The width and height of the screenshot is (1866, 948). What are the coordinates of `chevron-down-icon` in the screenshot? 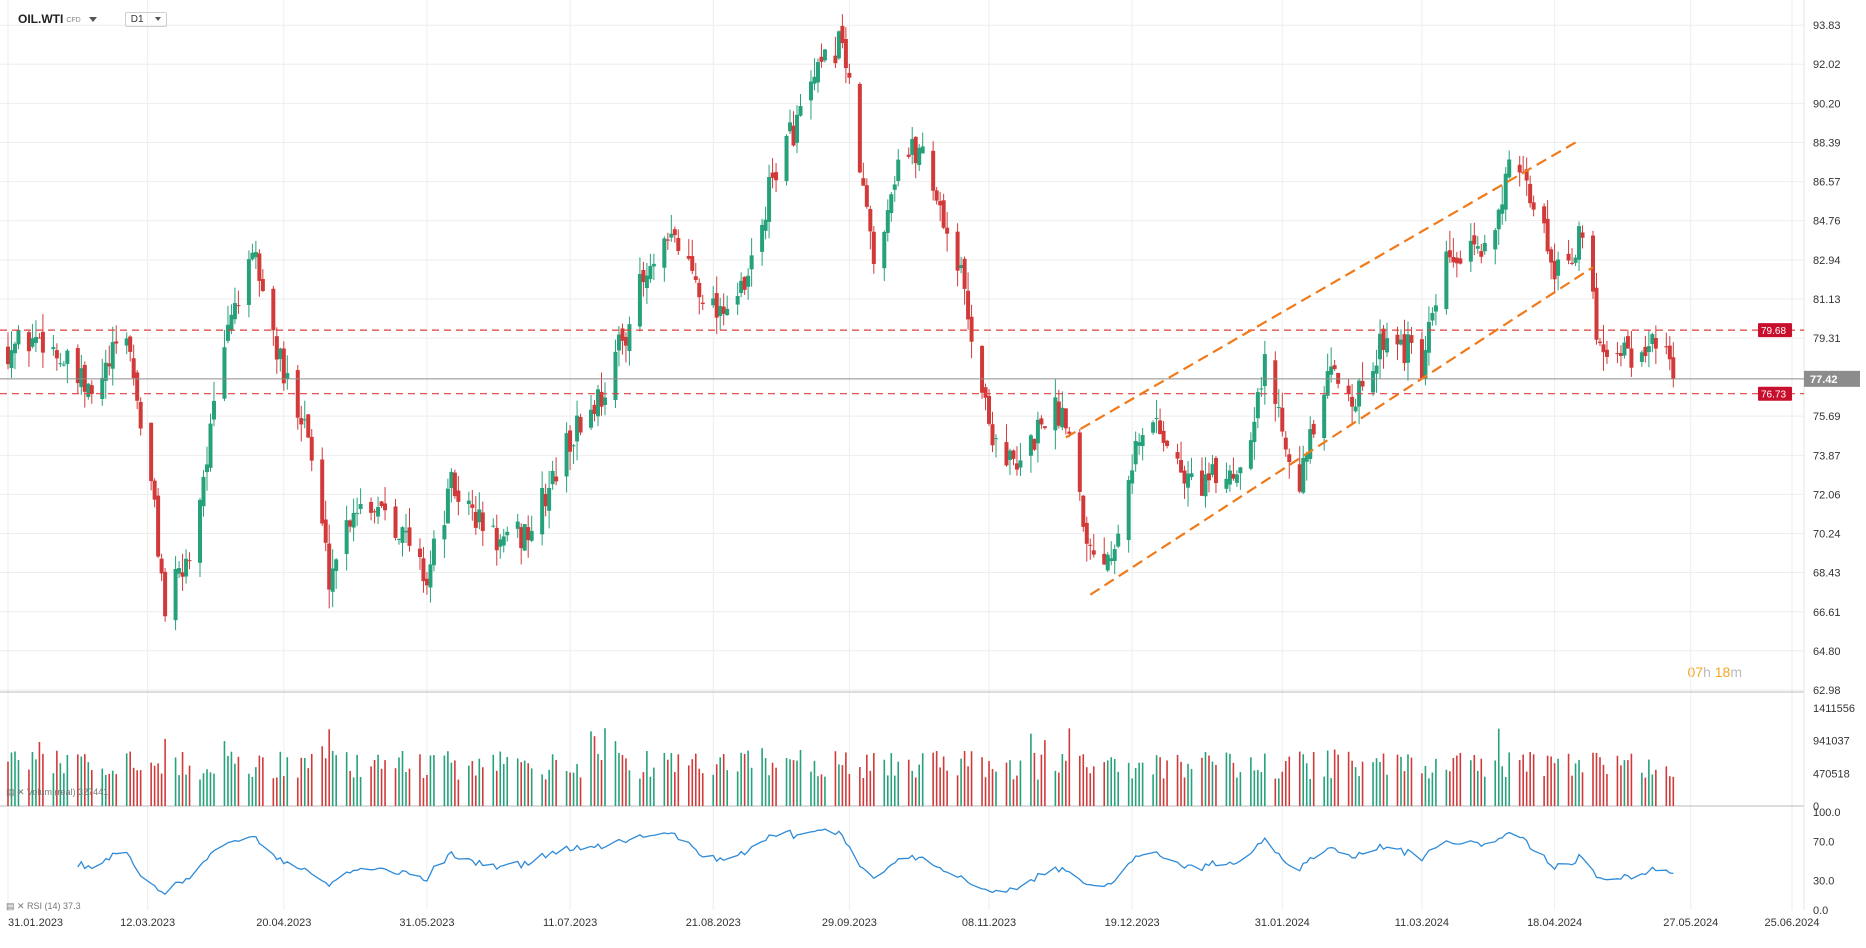 It's located at (157, 19).